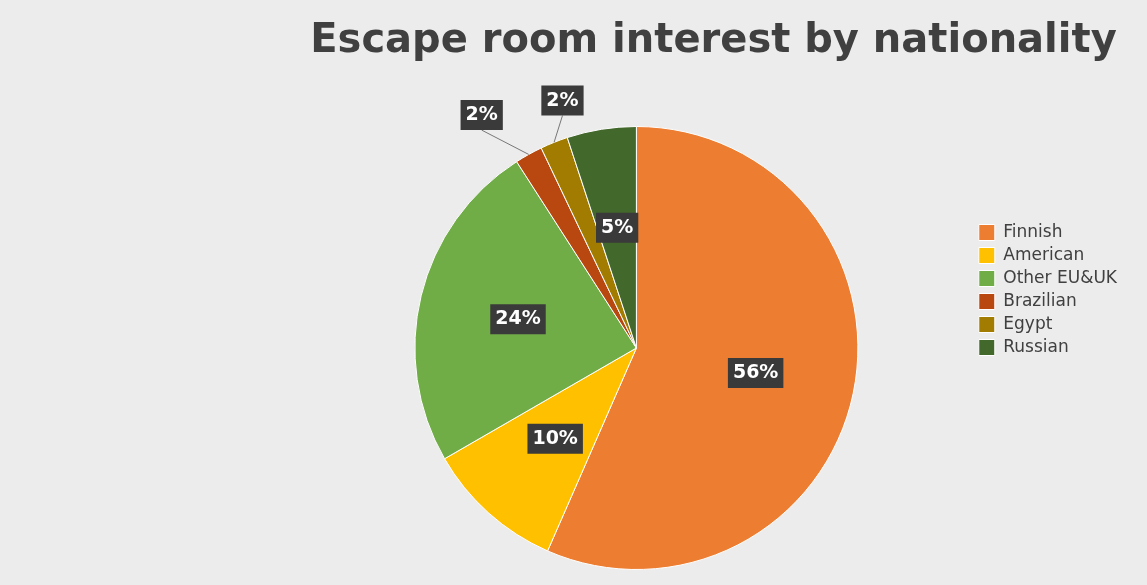 The width and height of the screenshot is (1147, 585). Describe the element at coordinates (1036, 345) in the screenshot. I see `legend-label: Russian` at that location.